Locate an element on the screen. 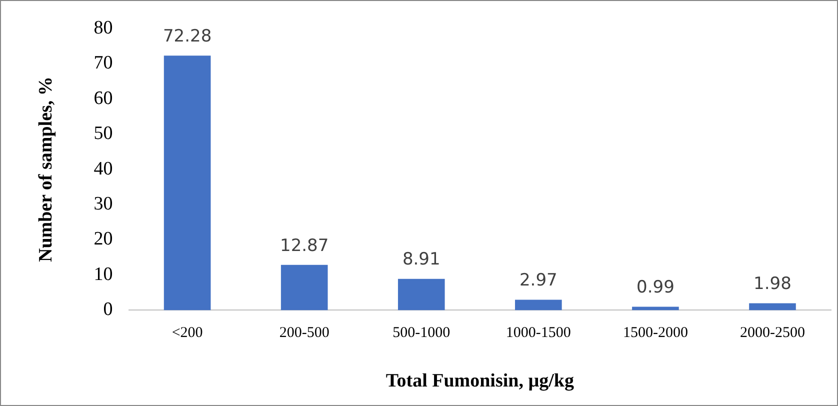 This screenshot has width=838, height=406. y-tick-label: 0 is located at coordinates (108, 309).